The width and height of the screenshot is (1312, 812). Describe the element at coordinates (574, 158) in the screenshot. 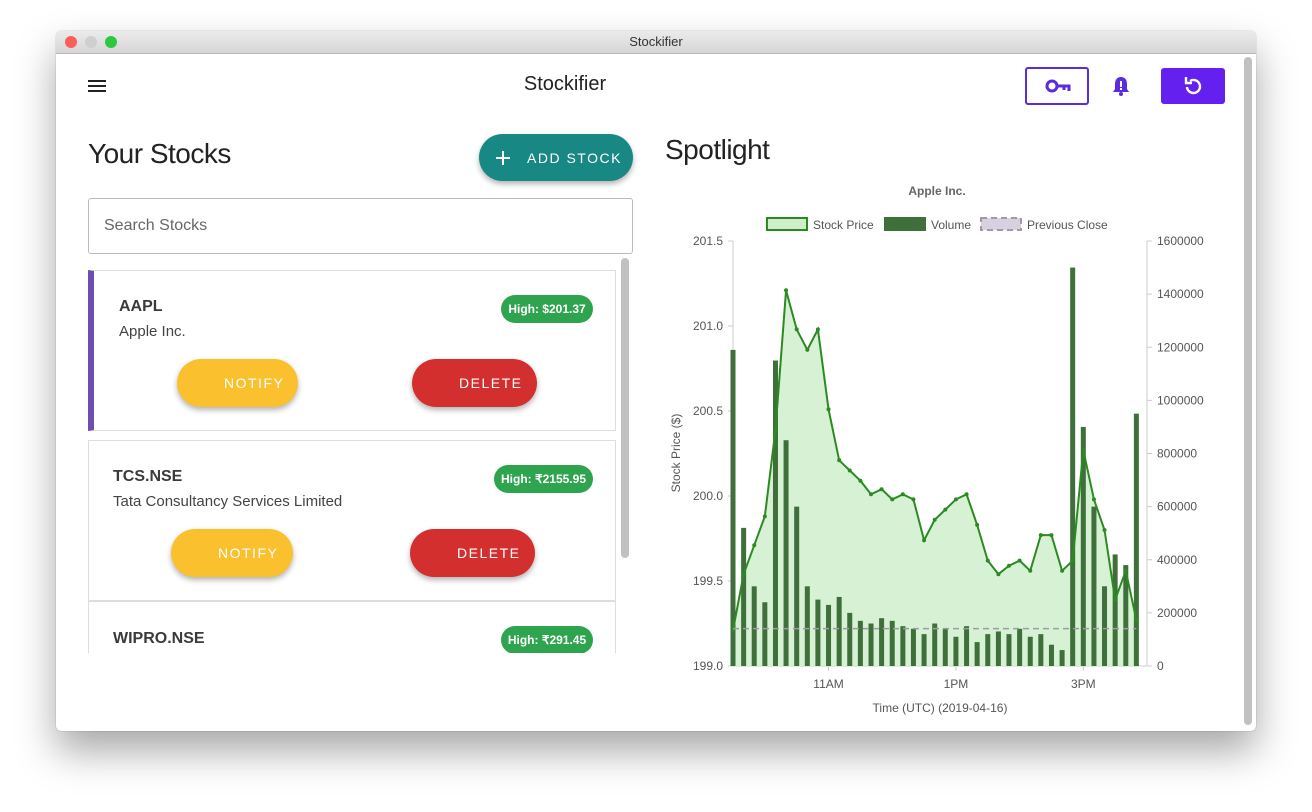

I see `add-stock-label: ADD STOCK` at that location.